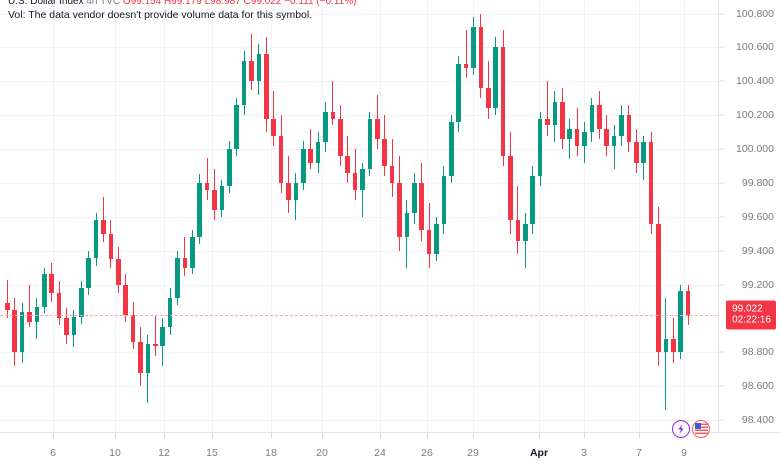 The image size is (780, 470). I want to click on current-price-time: 02:22:16, so click(751, 320).